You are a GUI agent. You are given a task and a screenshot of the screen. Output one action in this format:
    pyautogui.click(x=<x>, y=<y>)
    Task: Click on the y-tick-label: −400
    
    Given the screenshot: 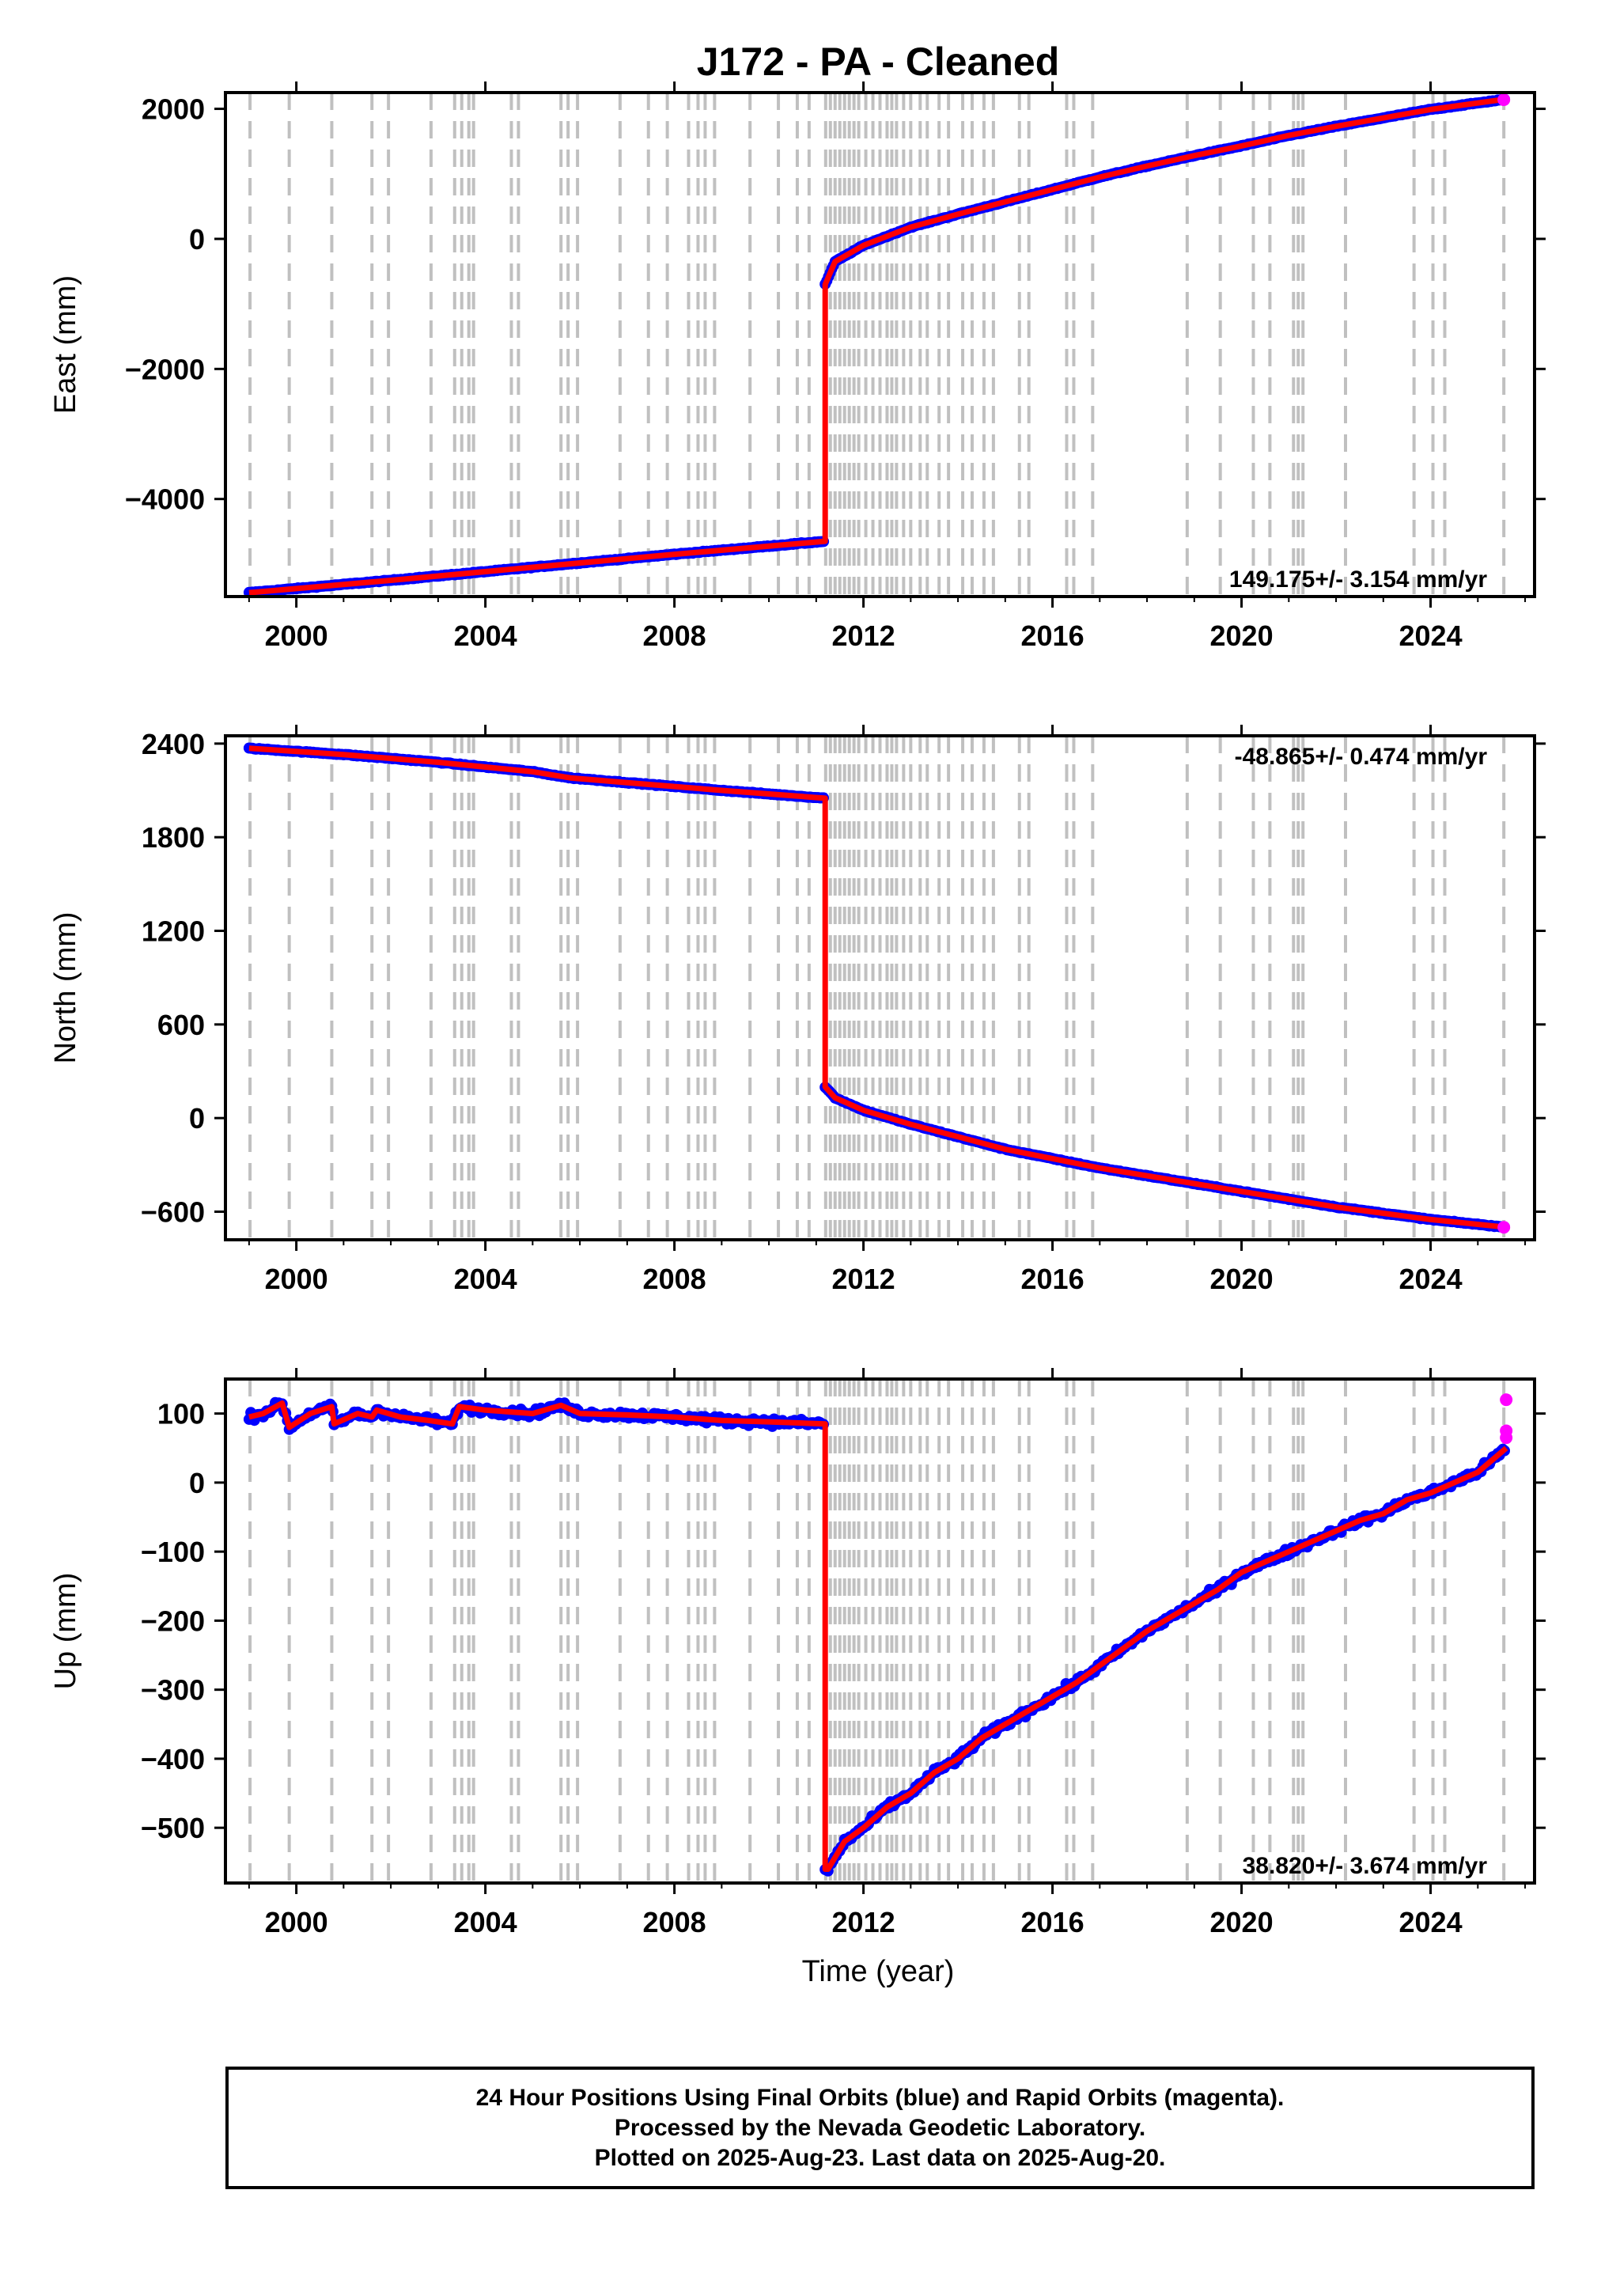 What is the action you would take?
    pyautogui.click(x=173, y=1759)
    